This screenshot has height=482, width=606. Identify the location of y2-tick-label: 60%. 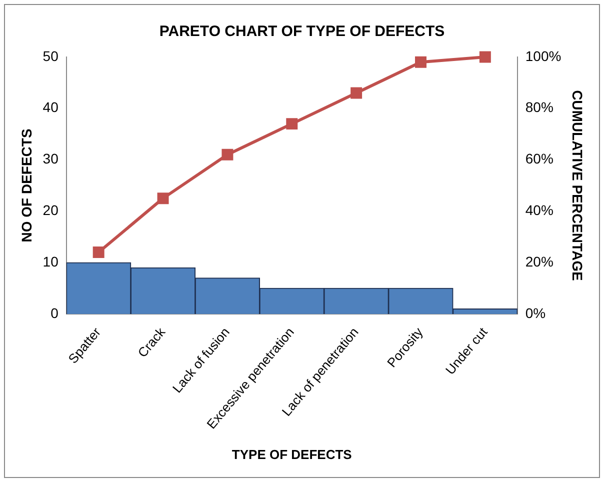
(539, 158).